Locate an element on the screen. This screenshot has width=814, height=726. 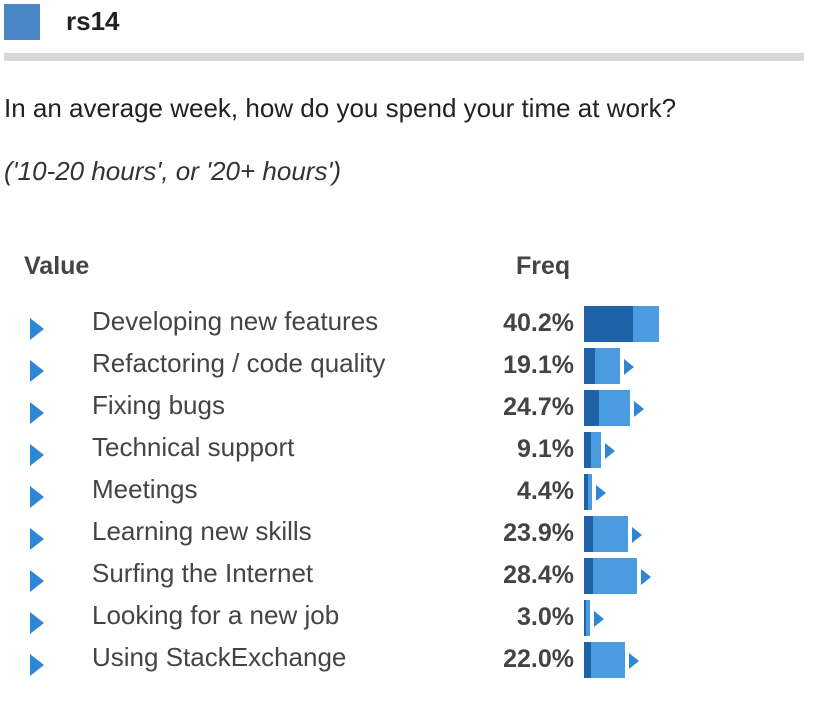
table-row: Technical support 9.1% is located at coordinates (407, 451).